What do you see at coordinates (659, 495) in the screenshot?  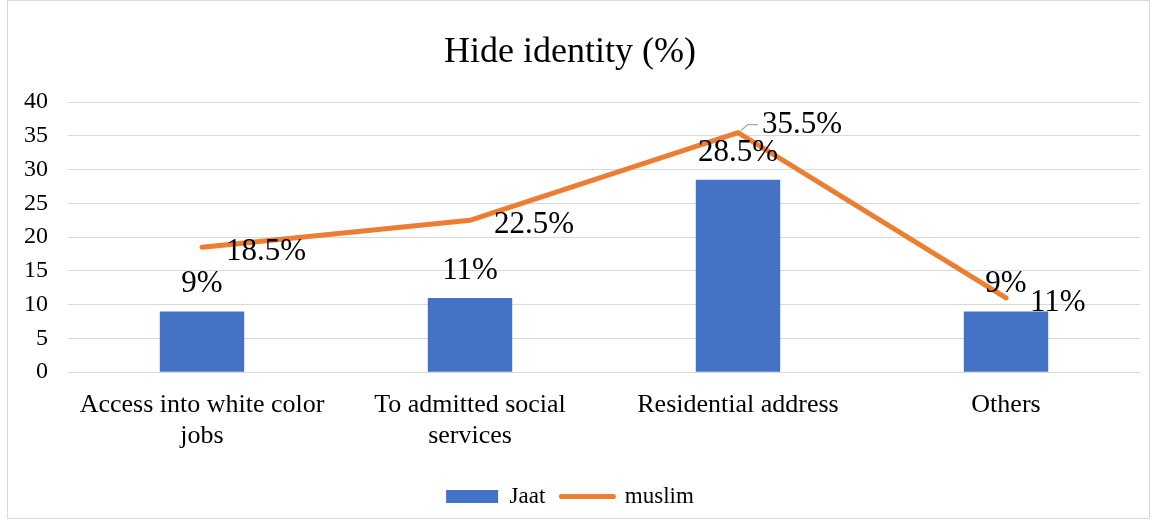 I see `legend-label: muslim` at bounding box center [659, 495].